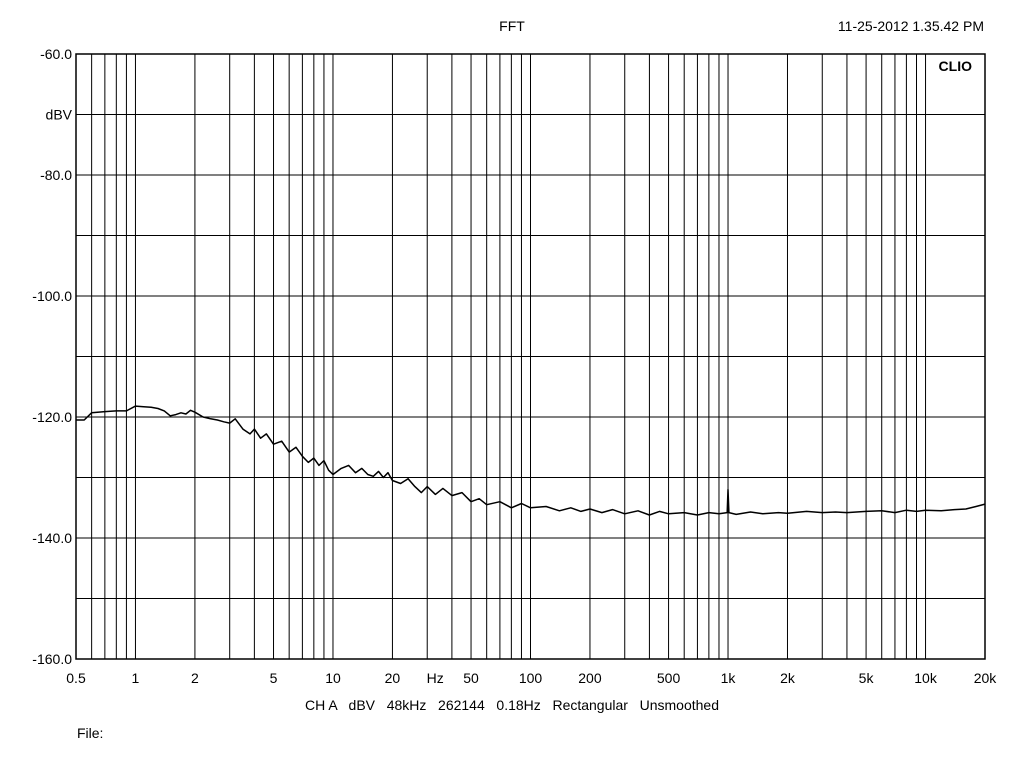 The height and width of the screenshot is (768, 1024). What do you see at coordinates (56, 175) in the screenshot?
I see `y-tick-label: -80.0` at bounding box center [56, 175].